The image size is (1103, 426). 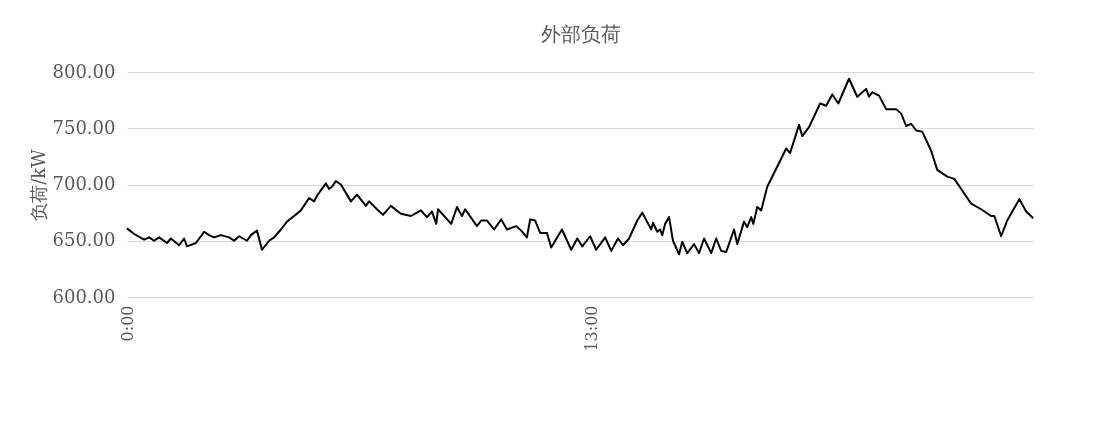 I want to click on y-tick-label: 650.00, so click(x=84, y=240).